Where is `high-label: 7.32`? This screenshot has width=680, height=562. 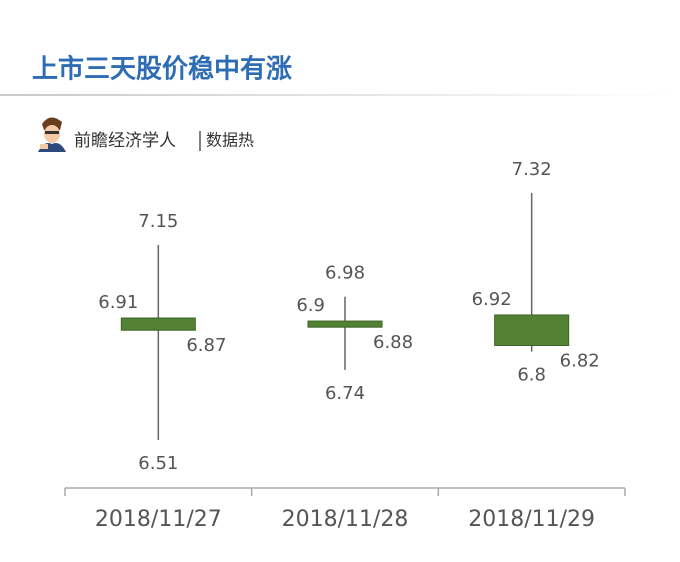
high-label: 7.32 is located at coordinates (532, 169).